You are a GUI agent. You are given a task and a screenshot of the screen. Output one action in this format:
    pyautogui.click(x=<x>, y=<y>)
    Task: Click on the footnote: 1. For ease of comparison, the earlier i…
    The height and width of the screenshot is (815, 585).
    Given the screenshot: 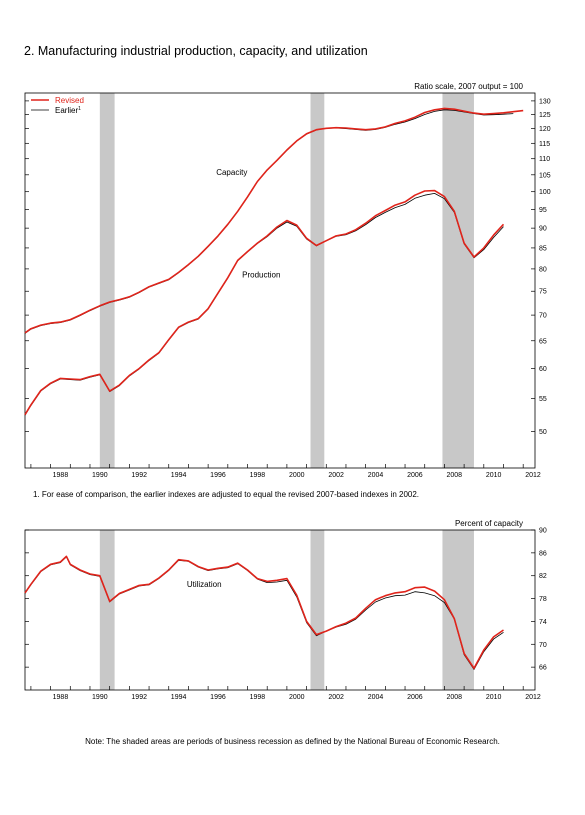 What is the action you would take?
    pyautogui.click(x=226, y=494)
    